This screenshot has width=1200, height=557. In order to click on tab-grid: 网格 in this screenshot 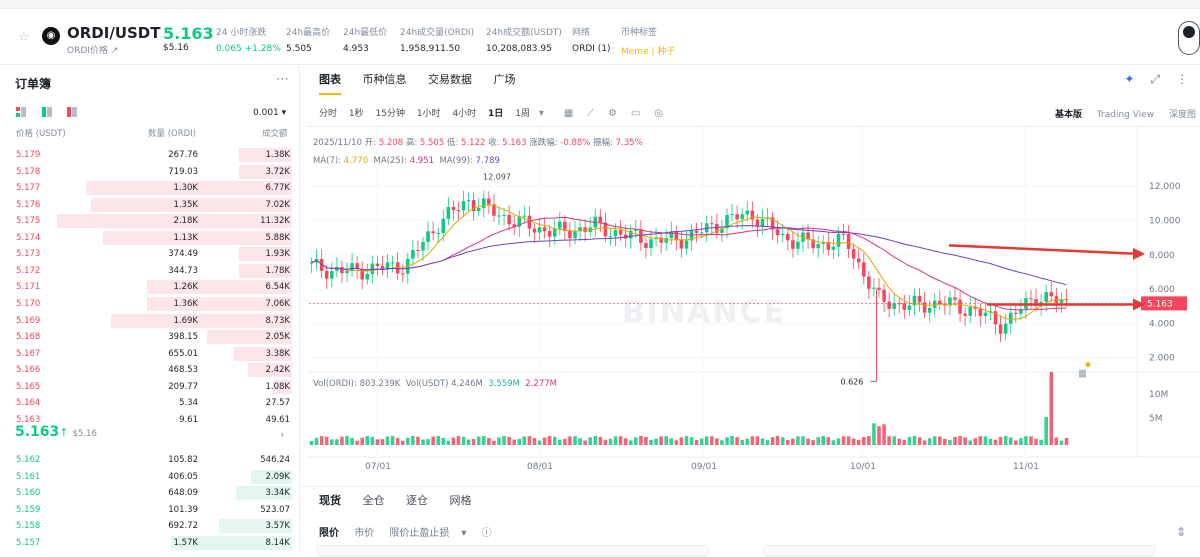, I will do `click(460, 500)`.